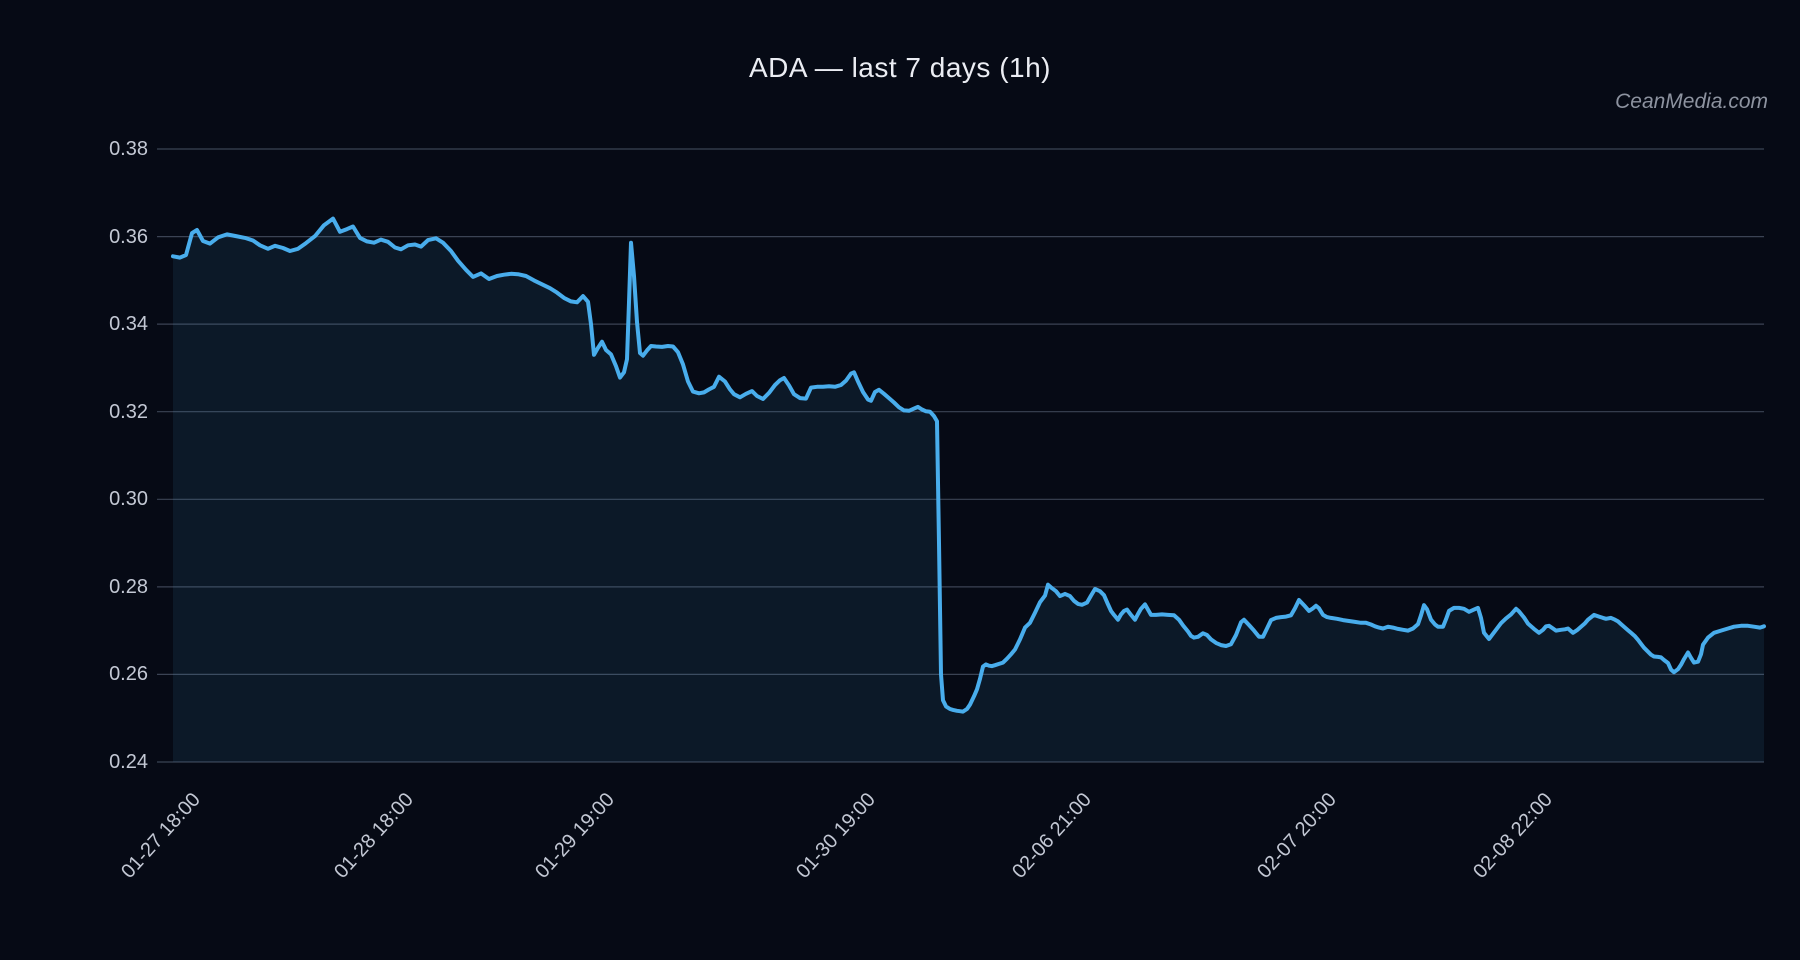 The width and height of the screenshot is (1800, 960). What do you see at coordinates (128, 411) in the screenshot?
I see `y-tick-label: 0.32` at bounding box center [128, 411].